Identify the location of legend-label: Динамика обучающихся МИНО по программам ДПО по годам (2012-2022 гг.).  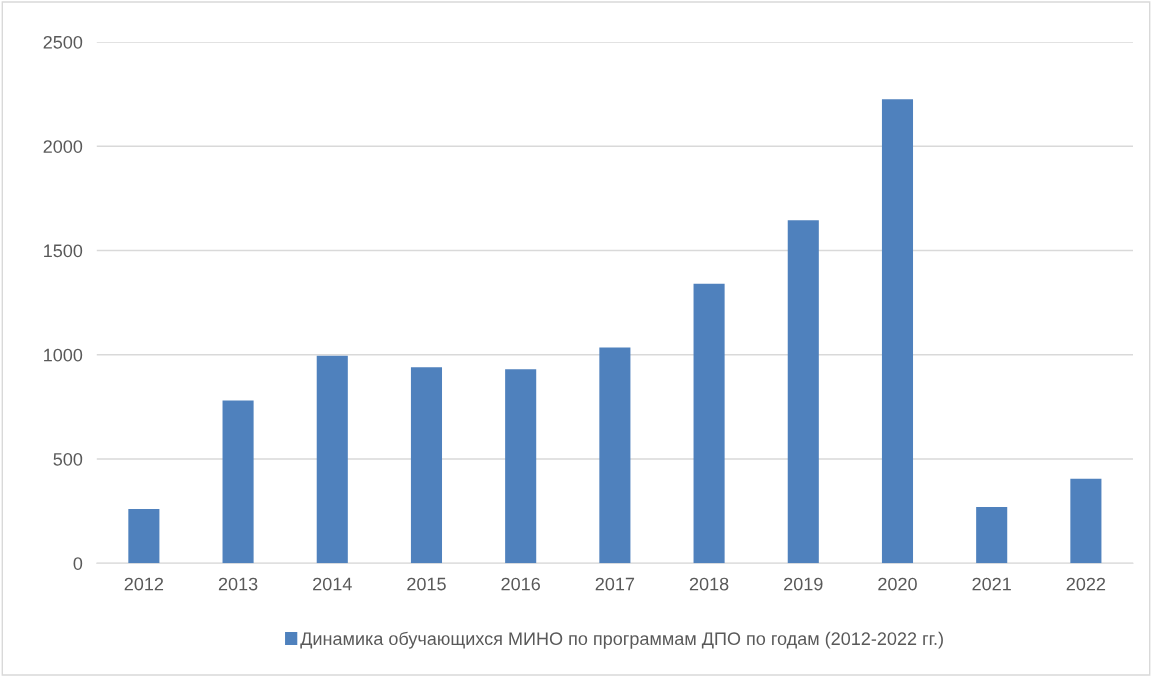
(621, 640).